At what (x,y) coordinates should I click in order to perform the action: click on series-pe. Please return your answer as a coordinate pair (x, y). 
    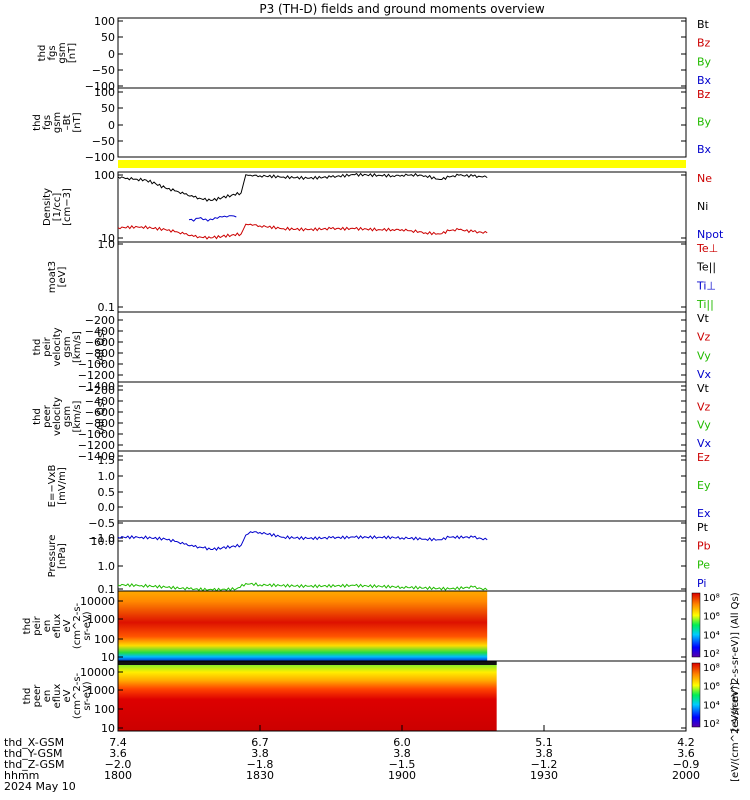
    Looking at the image, I should click on (302, 587).